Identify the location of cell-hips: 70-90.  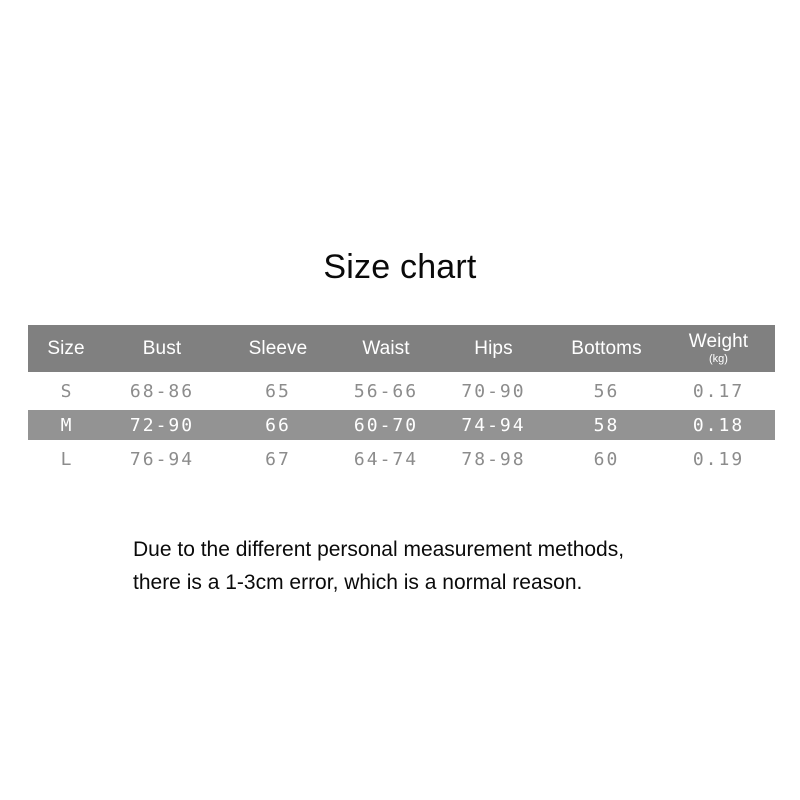
(493, 391).